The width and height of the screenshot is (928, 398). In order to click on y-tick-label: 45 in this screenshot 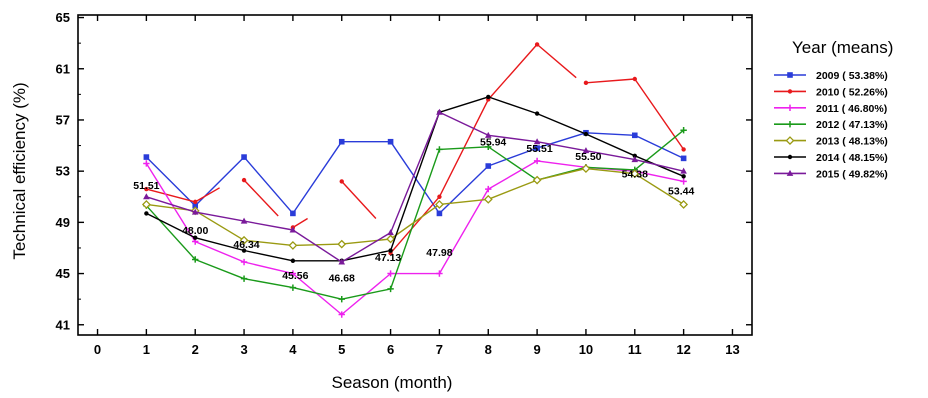, I will do `click(63, 273)`.